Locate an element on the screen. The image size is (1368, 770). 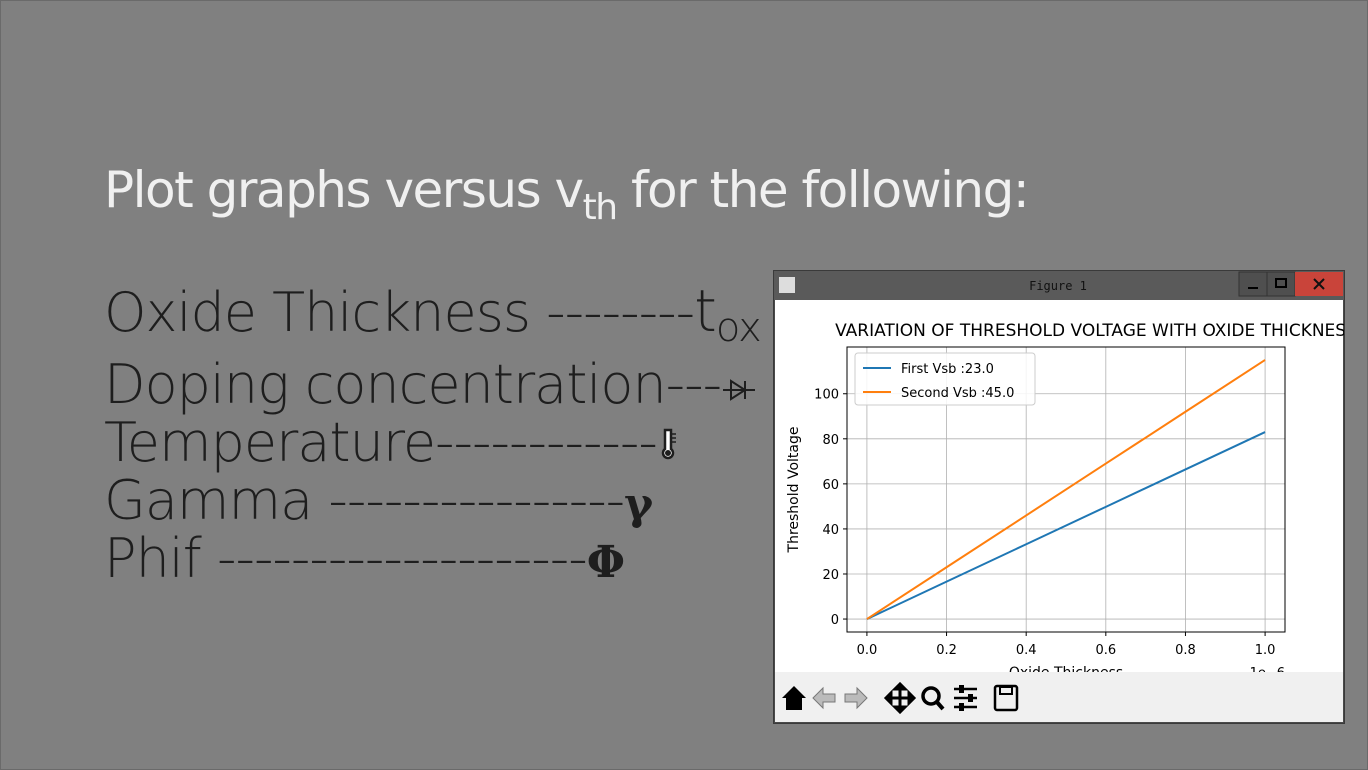
maximize-button is located at coordinates (1281, 284).